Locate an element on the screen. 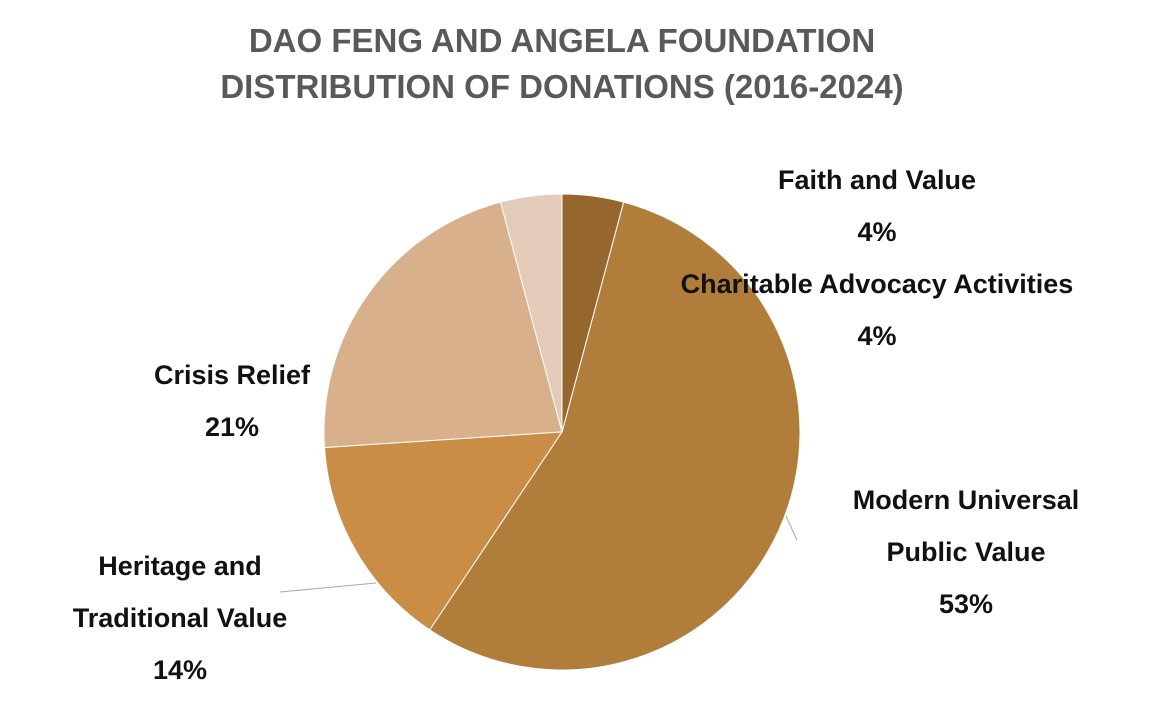  category-label: Faith and Value is located at coordinates (877, 180).